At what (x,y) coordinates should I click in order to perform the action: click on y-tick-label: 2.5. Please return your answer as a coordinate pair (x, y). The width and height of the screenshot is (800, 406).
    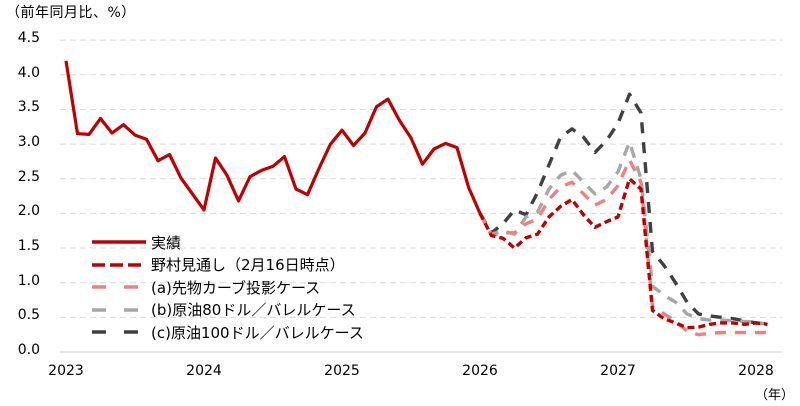
    Looking at the image, I should click on (28, 176).